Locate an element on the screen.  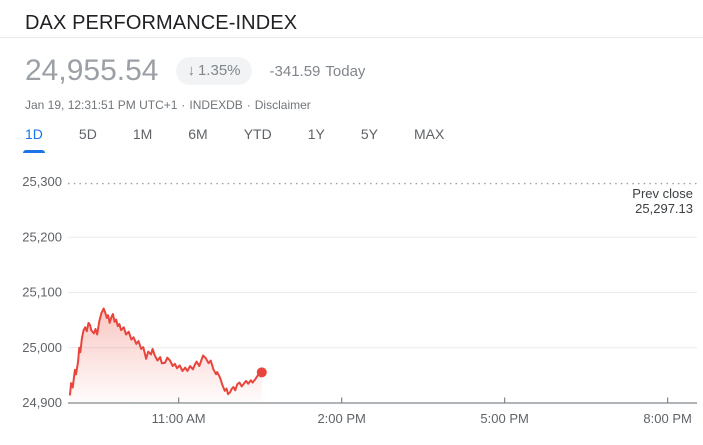
disclaimer-link: Disclaimer is located at coordinates (282, 105).